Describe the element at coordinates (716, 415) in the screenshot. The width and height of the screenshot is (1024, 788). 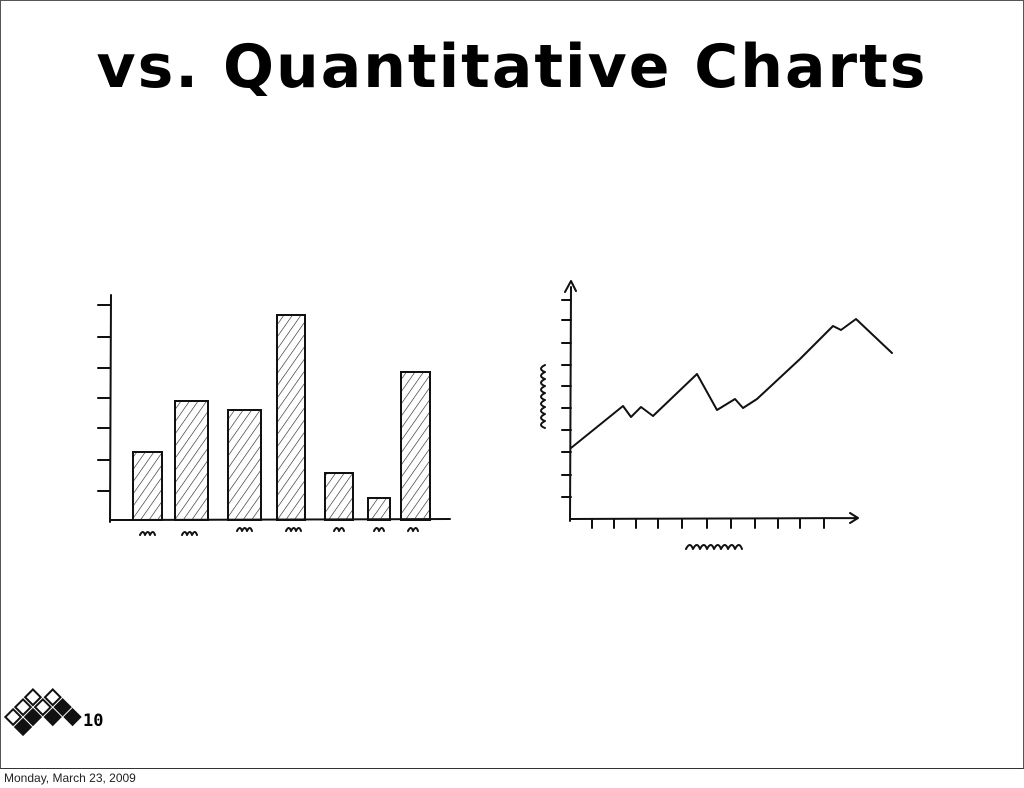
I see `line-sketch` at that location.